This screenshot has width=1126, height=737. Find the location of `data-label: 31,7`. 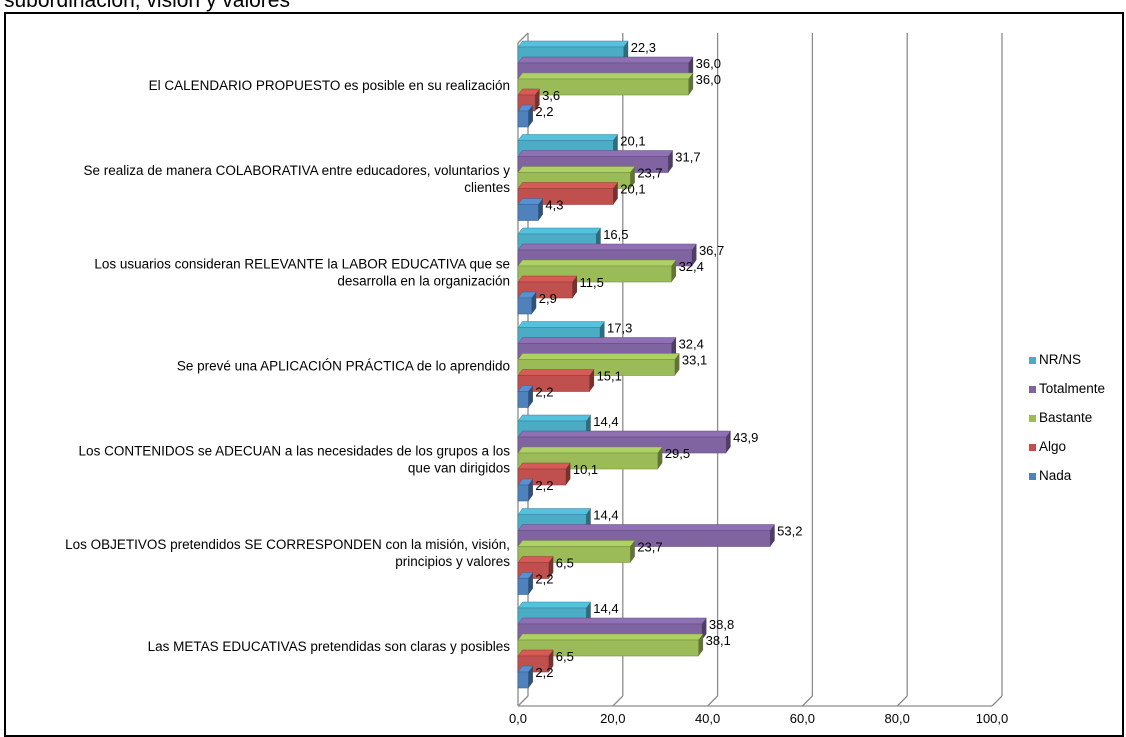

data-label: 31,7 is located at coordinates (687, 157).